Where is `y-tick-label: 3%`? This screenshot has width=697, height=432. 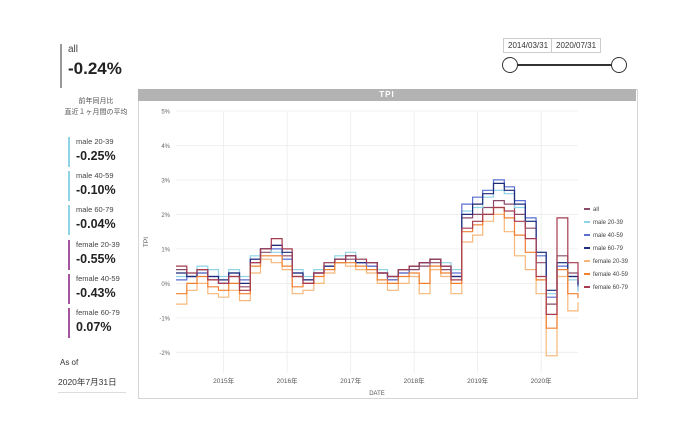
y-tick-label: 3% is located at coordinates (165, 181).